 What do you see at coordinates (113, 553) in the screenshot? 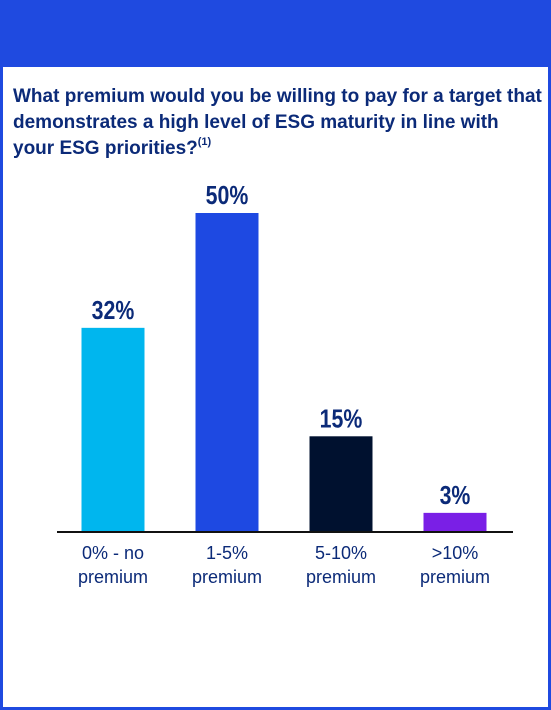
I see `x-tick-label-line: 0% - no` at bounding box center [113, 553].